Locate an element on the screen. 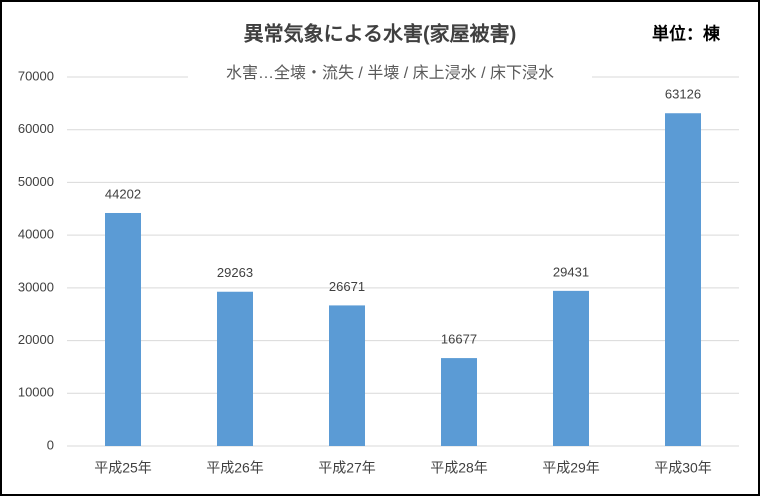 The image size is (760, 496). value-label: 63126 is located at coordinates (683, 94).